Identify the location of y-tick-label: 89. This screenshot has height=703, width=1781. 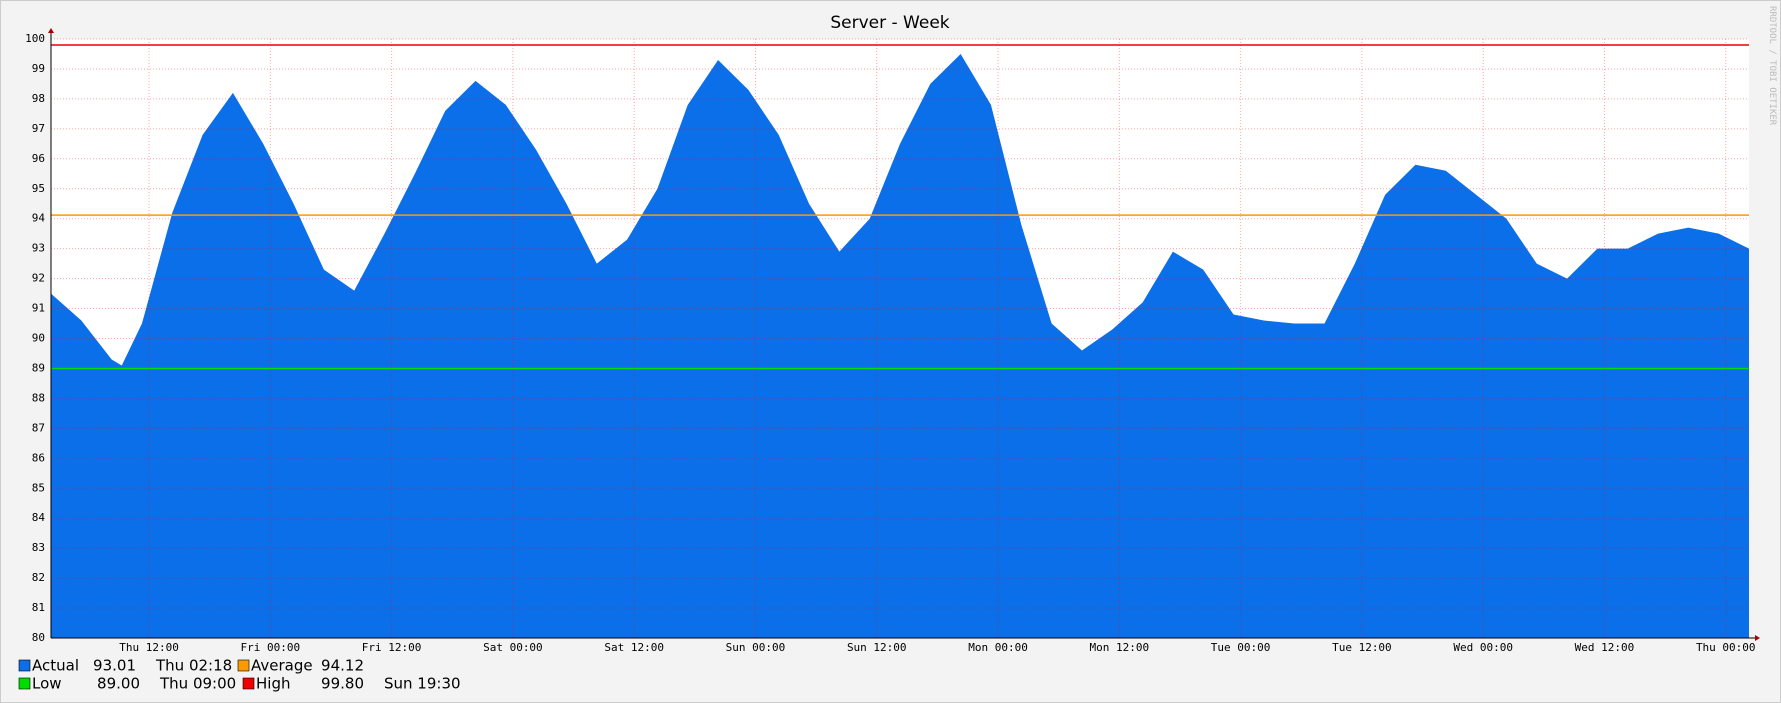
(38, 367).